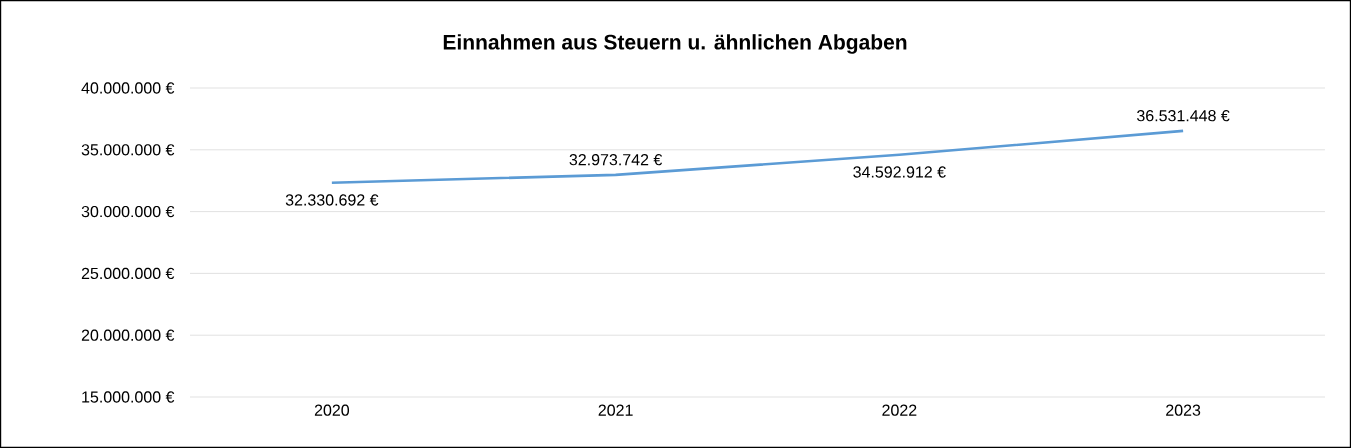 This screenshot has height=448, width=1351. What do you see at coordinates (616, 159) in the screenshot?
I see `data-label: 32.973.742 €` at bounding box center [616, 159].